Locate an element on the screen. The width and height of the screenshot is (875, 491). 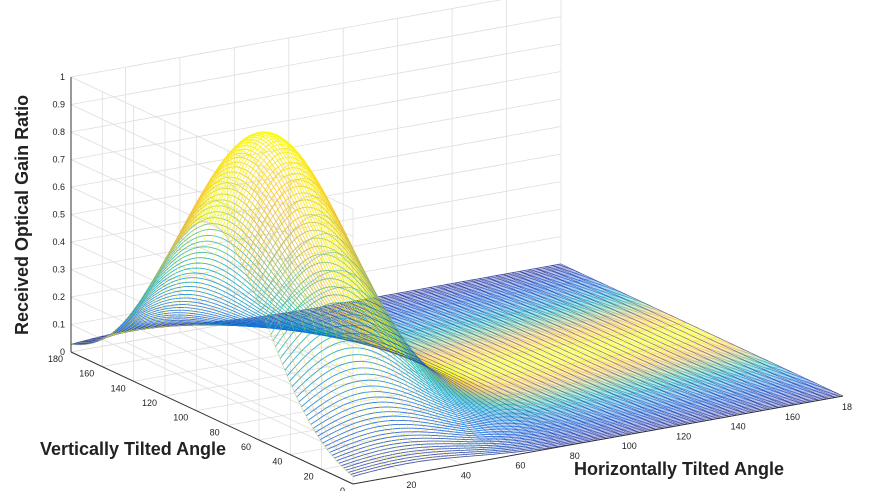
z-tick-label: 0.4 is located at coordinates (58, 242).